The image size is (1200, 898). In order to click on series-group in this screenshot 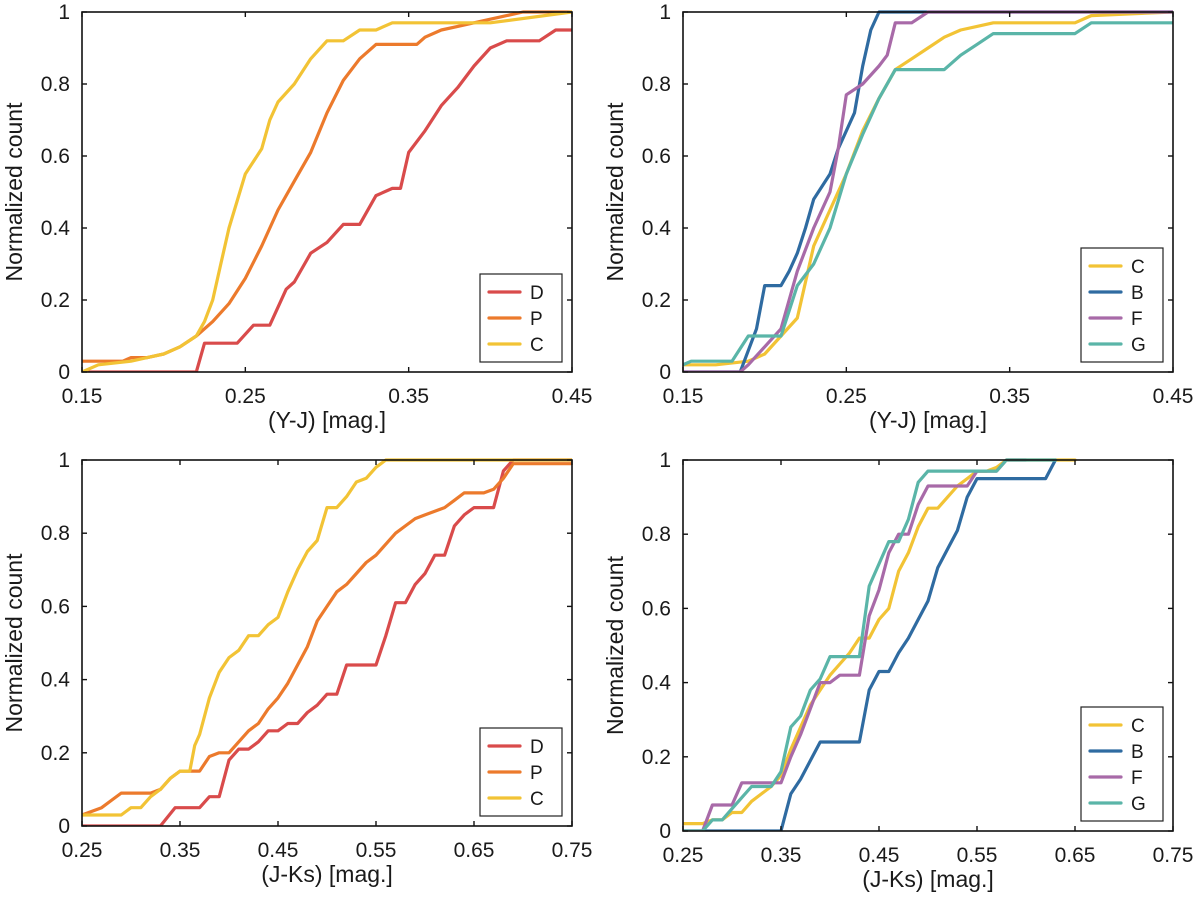, I will do `click(880, 644)`.